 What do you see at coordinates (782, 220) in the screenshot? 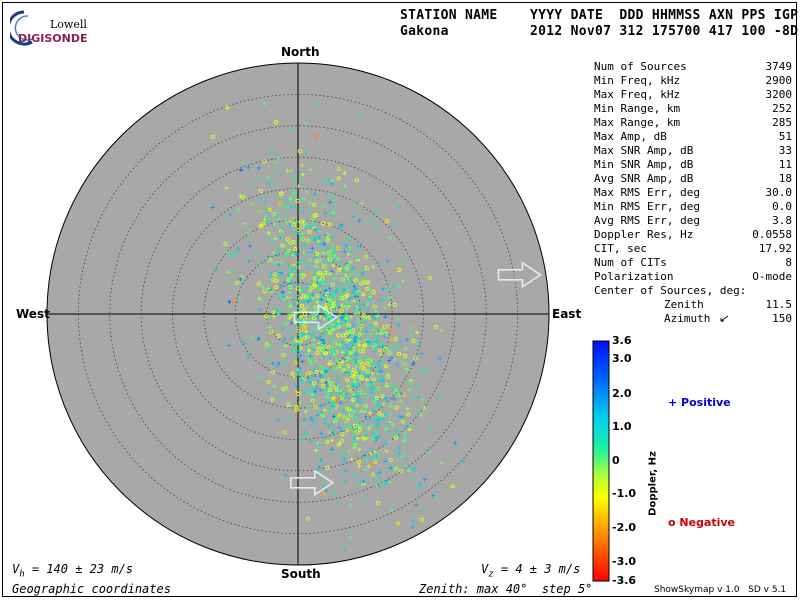
I see `stat-value: 3.8` at bounding box center [782, 220].